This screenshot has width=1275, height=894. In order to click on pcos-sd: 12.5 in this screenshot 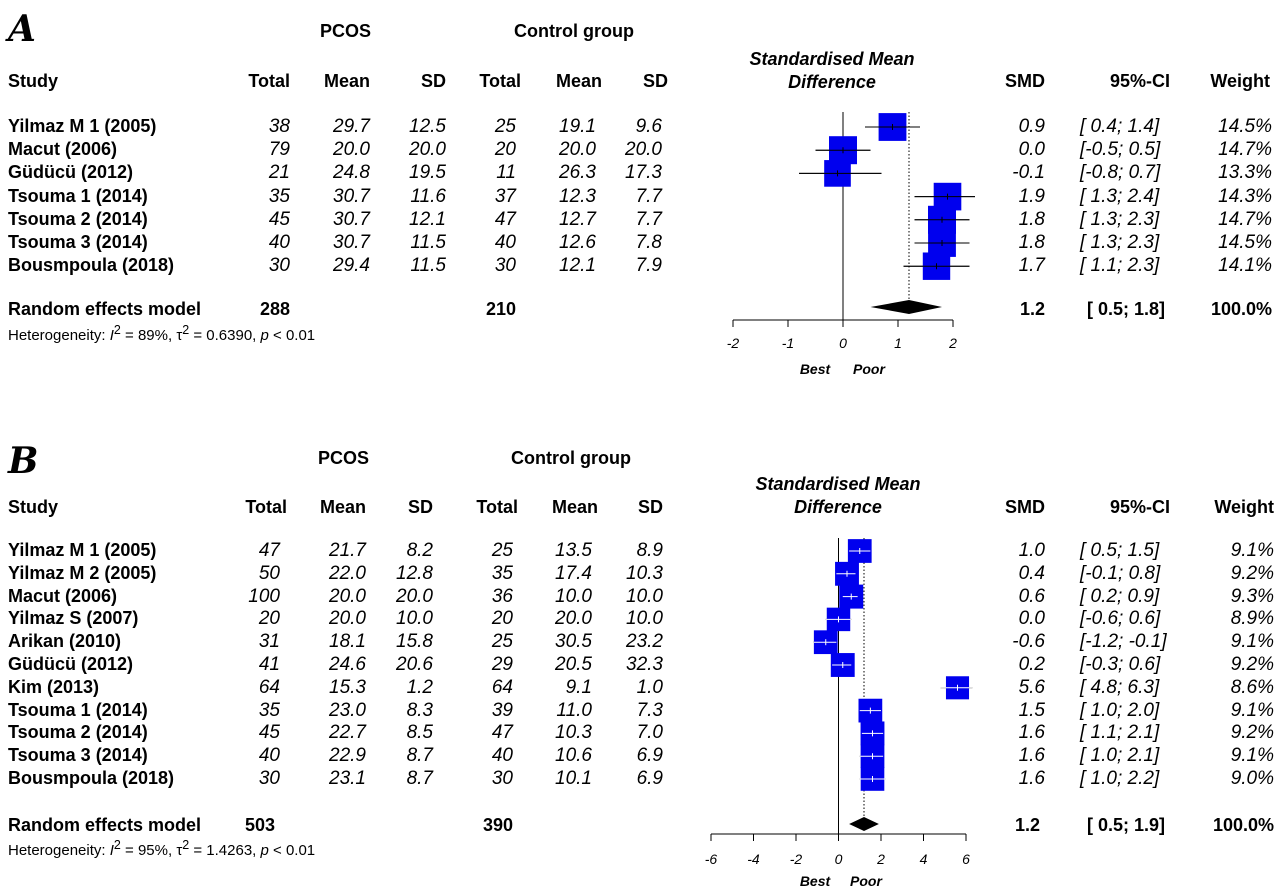, I will do `click(427, 126)`.